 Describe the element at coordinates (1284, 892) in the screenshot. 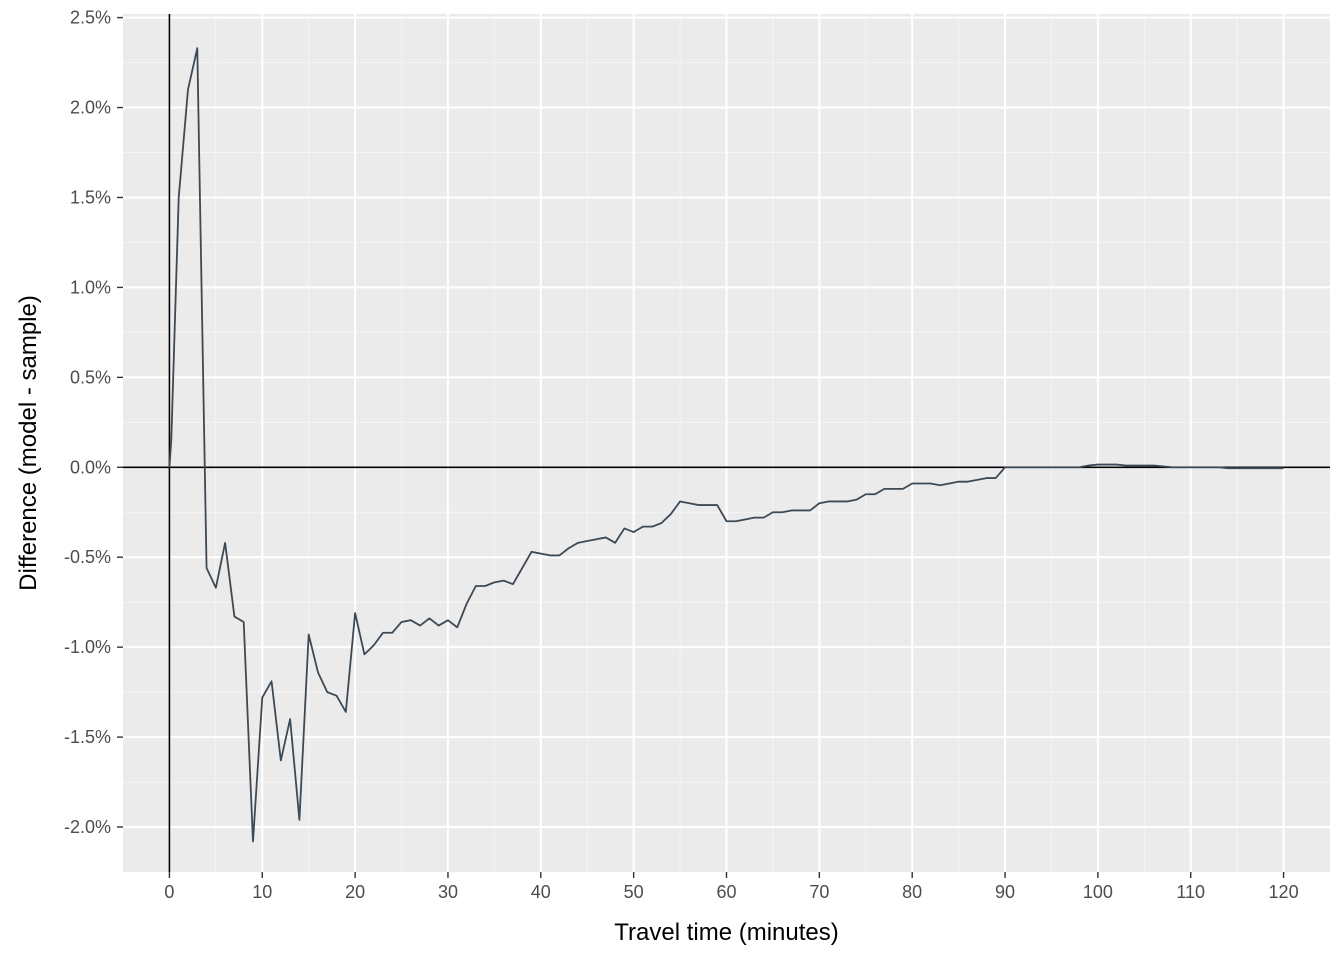

I see `x-tick-label: 120` at that location.